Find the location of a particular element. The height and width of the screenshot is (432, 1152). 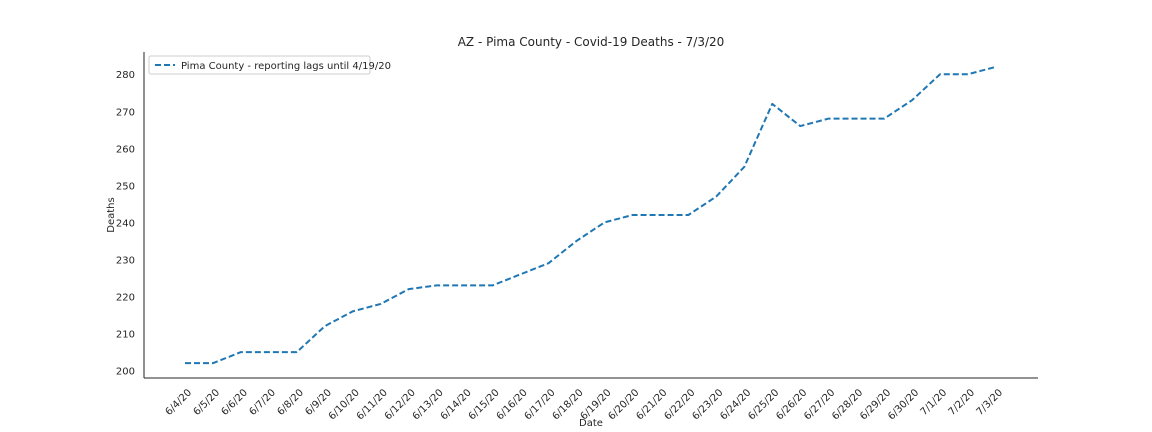

x-tick-label: 7/3/20 is located at coordinates (990, 402).